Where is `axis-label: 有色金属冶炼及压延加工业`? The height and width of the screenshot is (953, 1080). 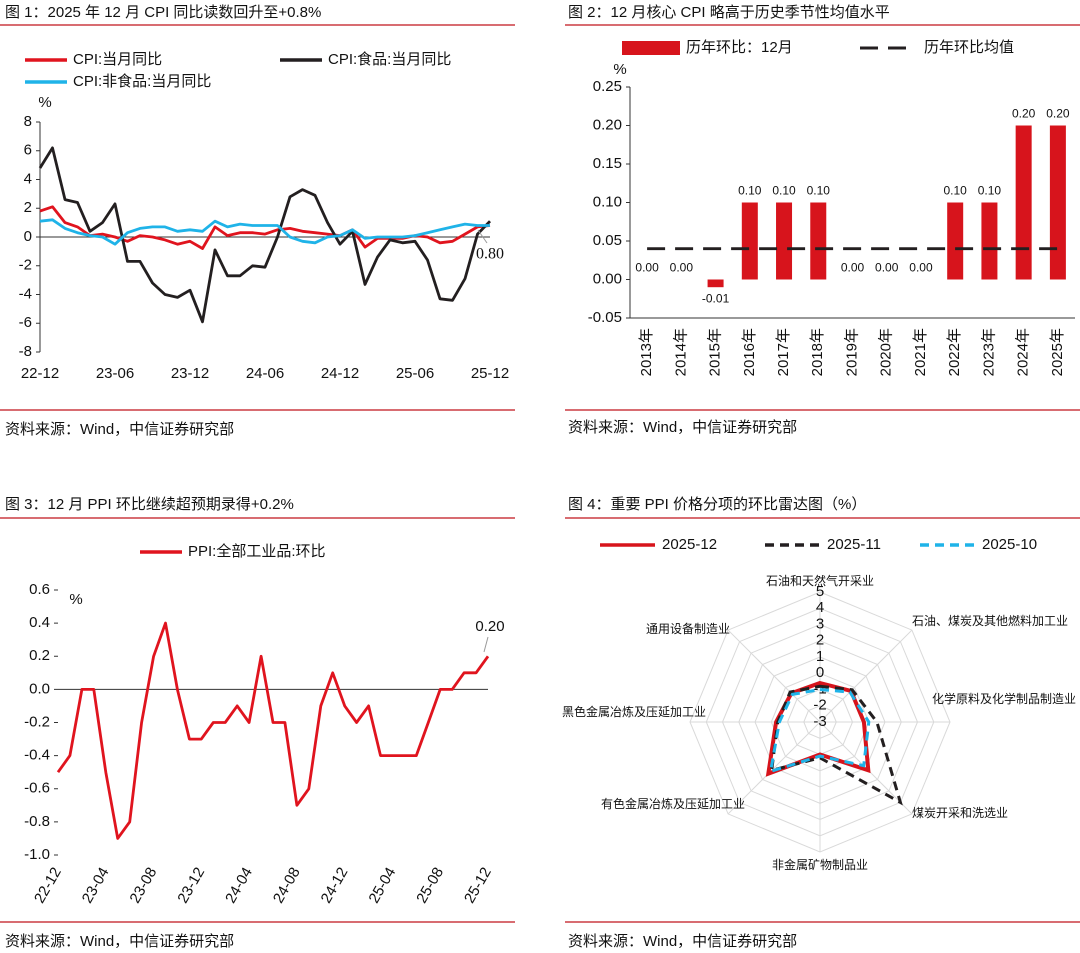 axis-label: 有色金属冶炼及压延加工业 is located at coordinates (673, 803).